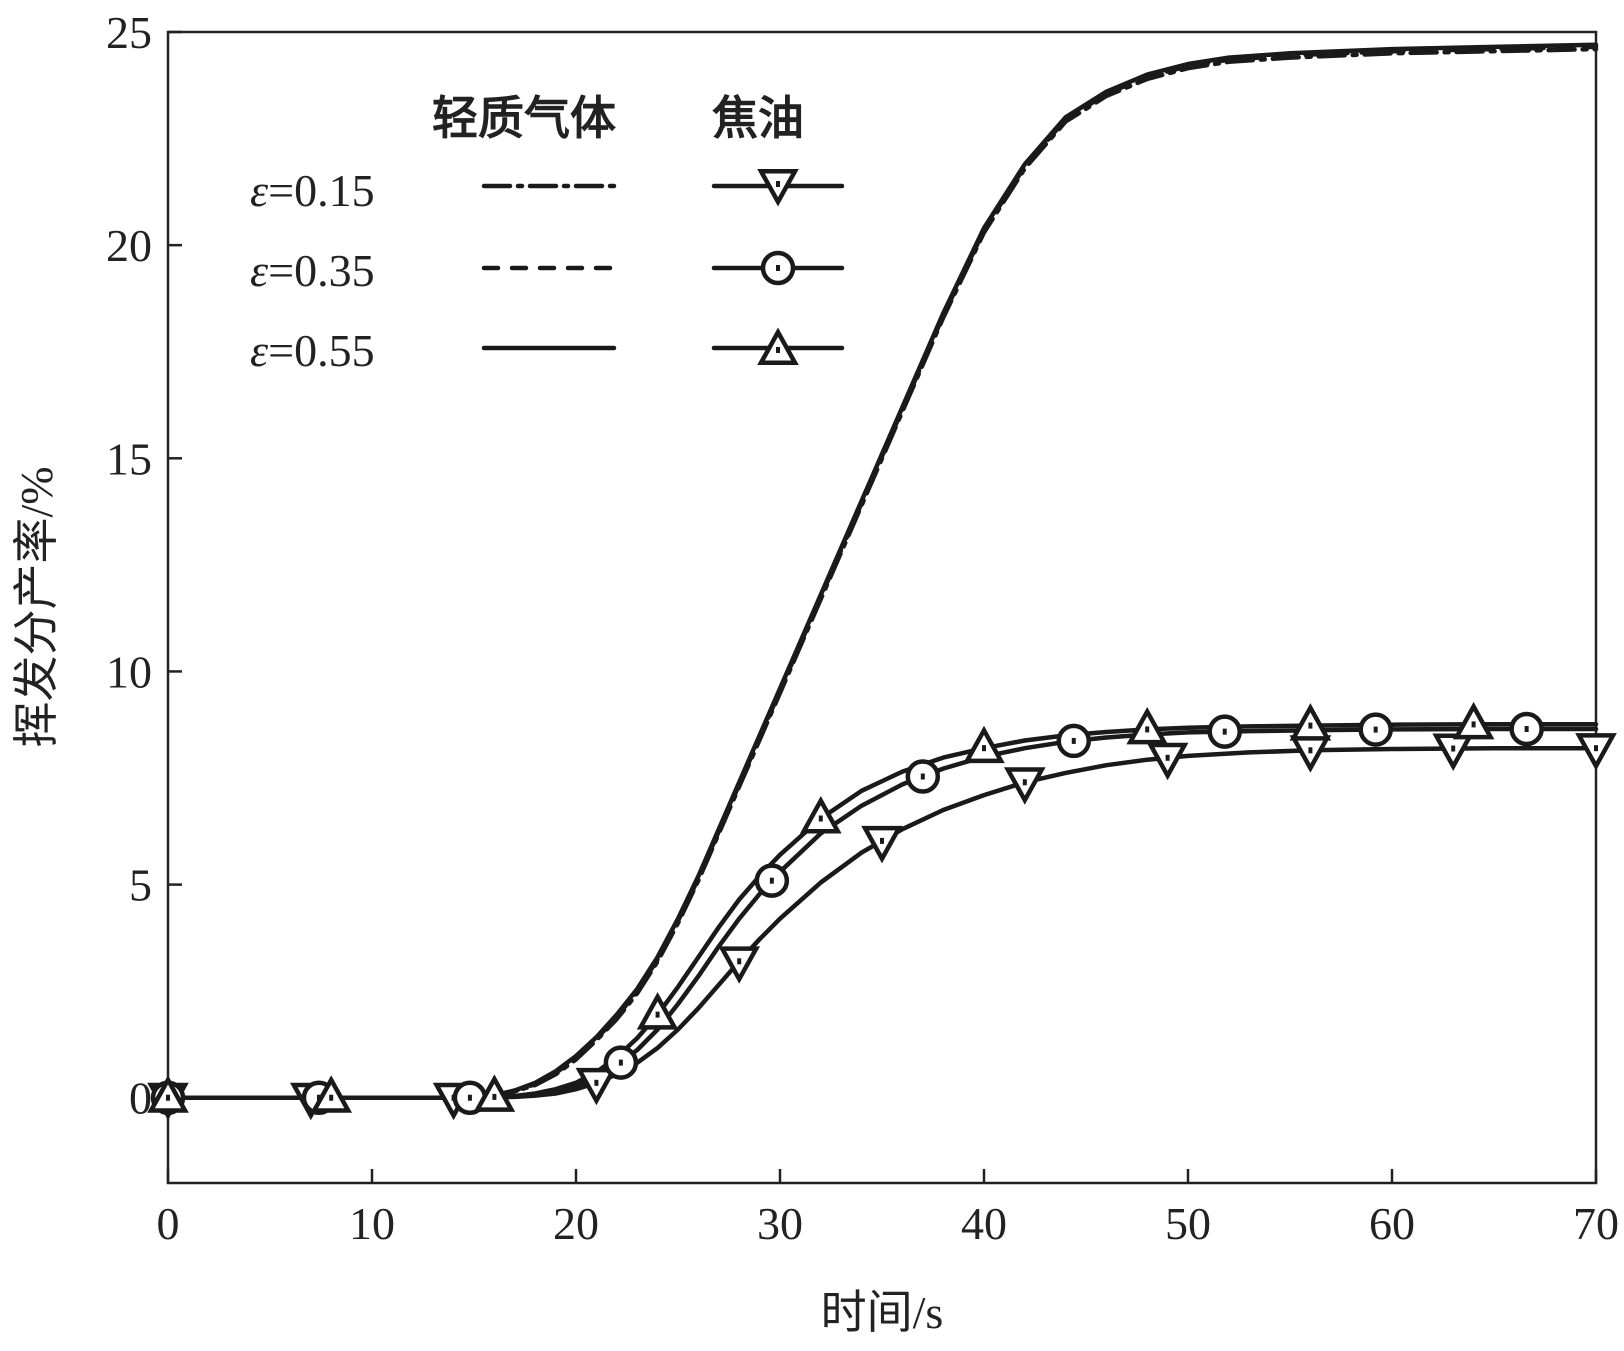  I want to click on x-axis-title: 时间/s, so click(882, 1312).